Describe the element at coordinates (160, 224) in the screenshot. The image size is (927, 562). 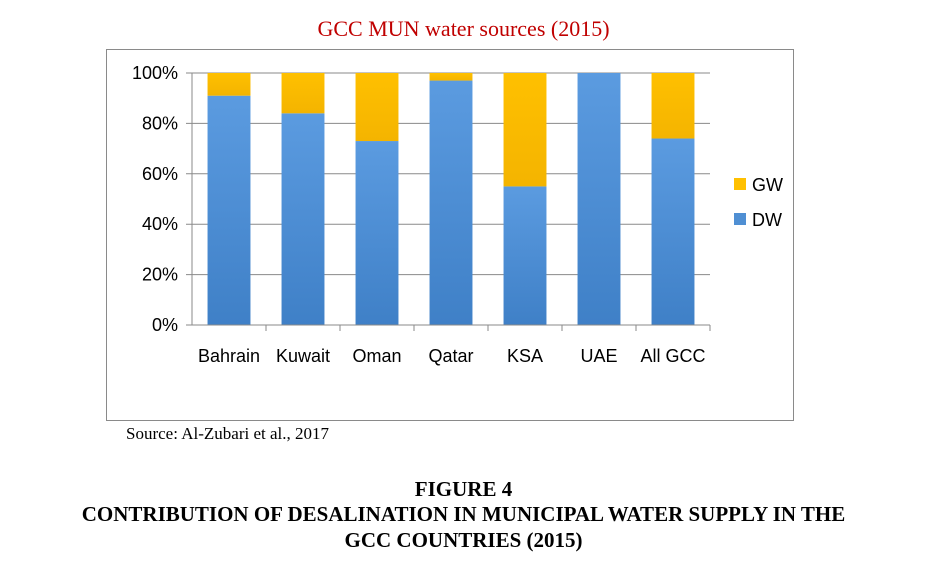
I see `y-tick-label: 40%` at that location.